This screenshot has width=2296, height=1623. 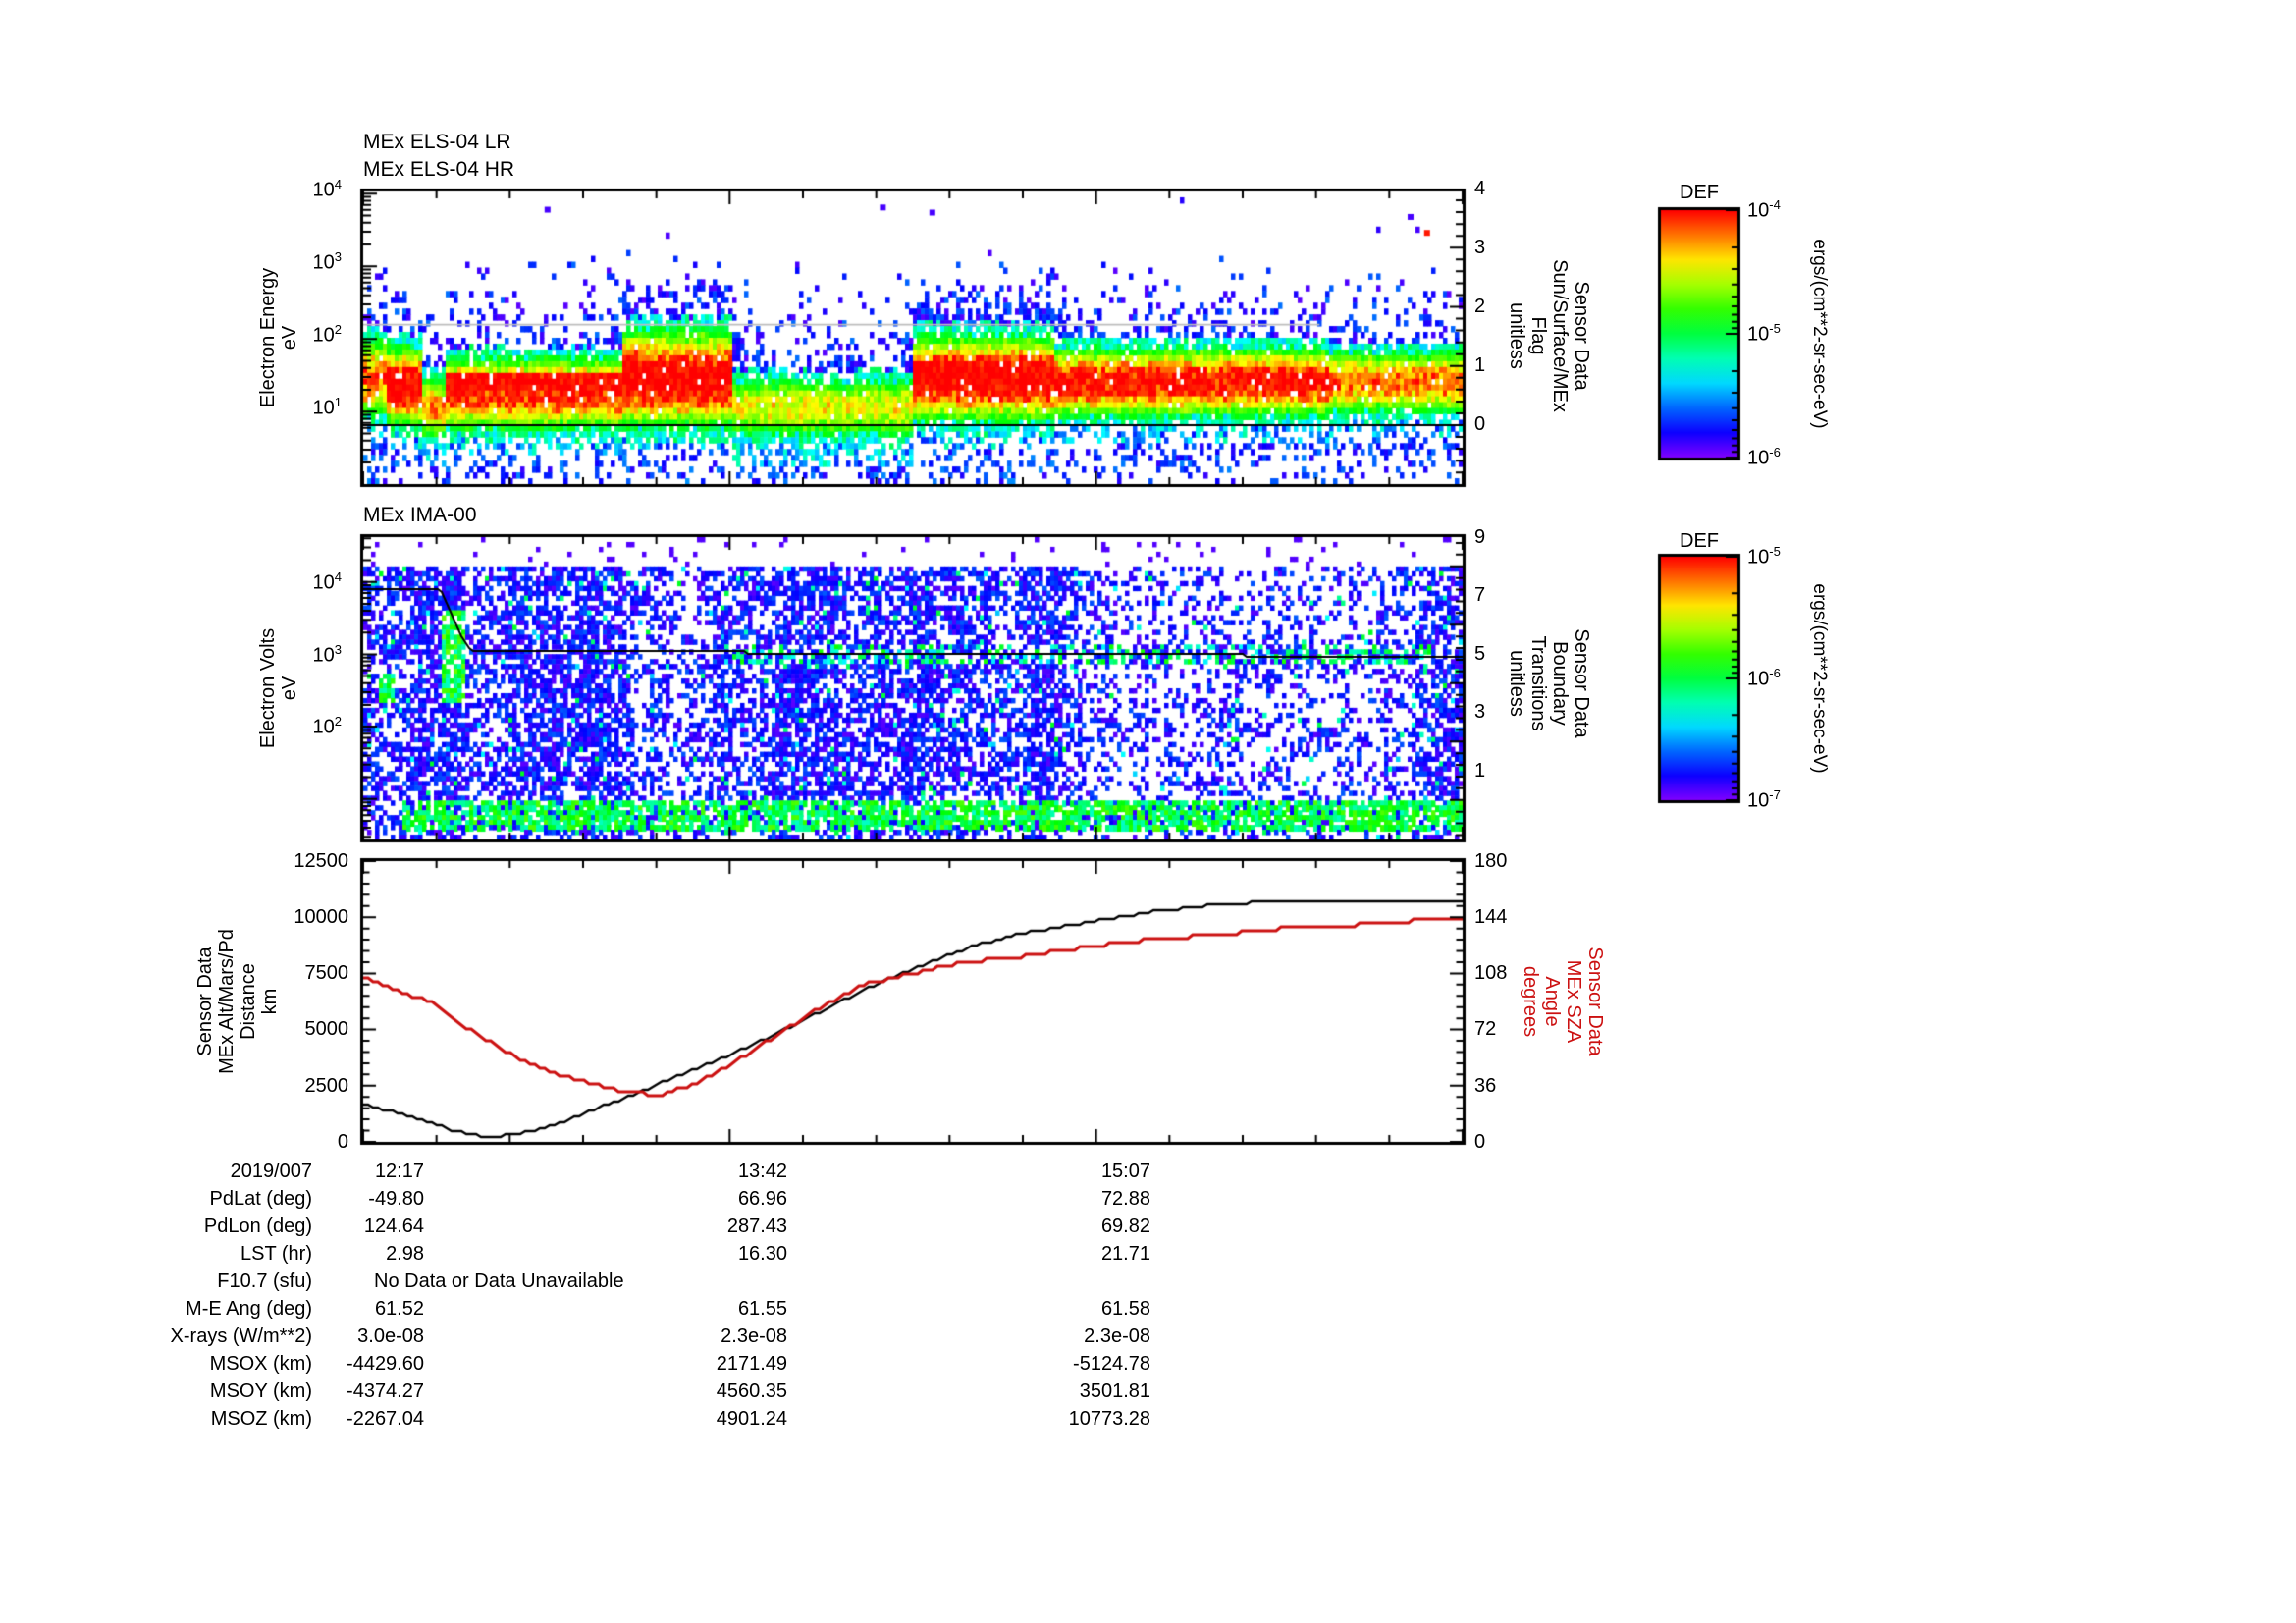 What do you see at coordinates (1491, 917) in the screenshot?
I see `orbit-rtick: 144` at bounding box center [1491, 917].